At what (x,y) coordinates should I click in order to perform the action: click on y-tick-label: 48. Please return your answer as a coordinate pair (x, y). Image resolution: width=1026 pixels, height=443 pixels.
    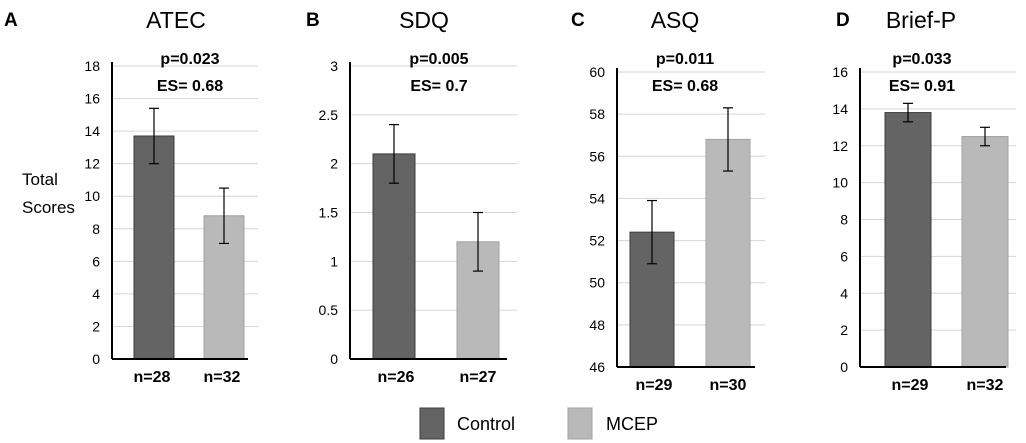
    Looking at the image, I should click on (597, 325).